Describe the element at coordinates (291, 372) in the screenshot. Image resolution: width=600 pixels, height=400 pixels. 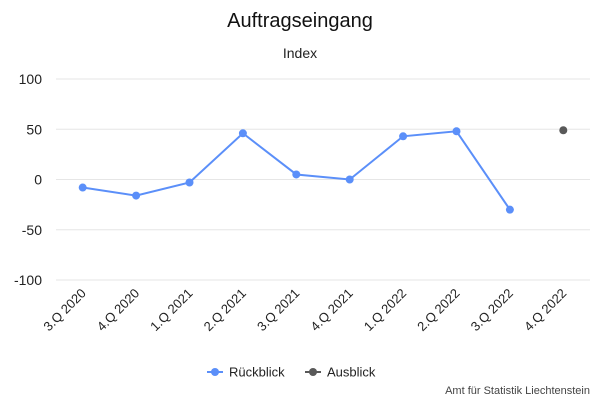
I see `legend: Rückblick Ausblick` at that location.